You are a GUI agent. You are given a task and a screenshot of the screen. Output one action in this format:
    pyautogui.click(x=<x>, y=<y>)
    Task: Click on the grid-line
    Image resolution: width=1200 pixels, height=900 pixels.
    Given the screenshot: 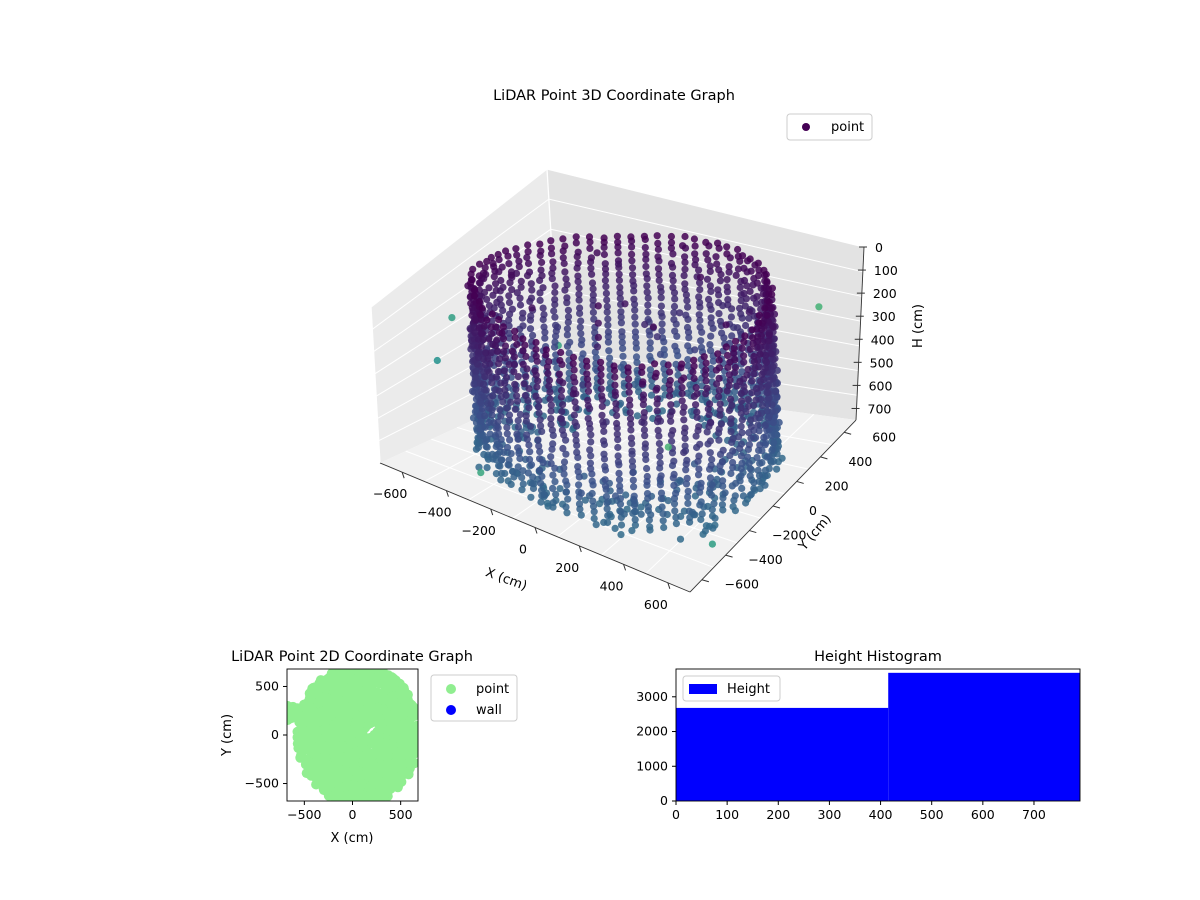 What is the action you would take?
    pyautogui.click(x=730, y=493)
    